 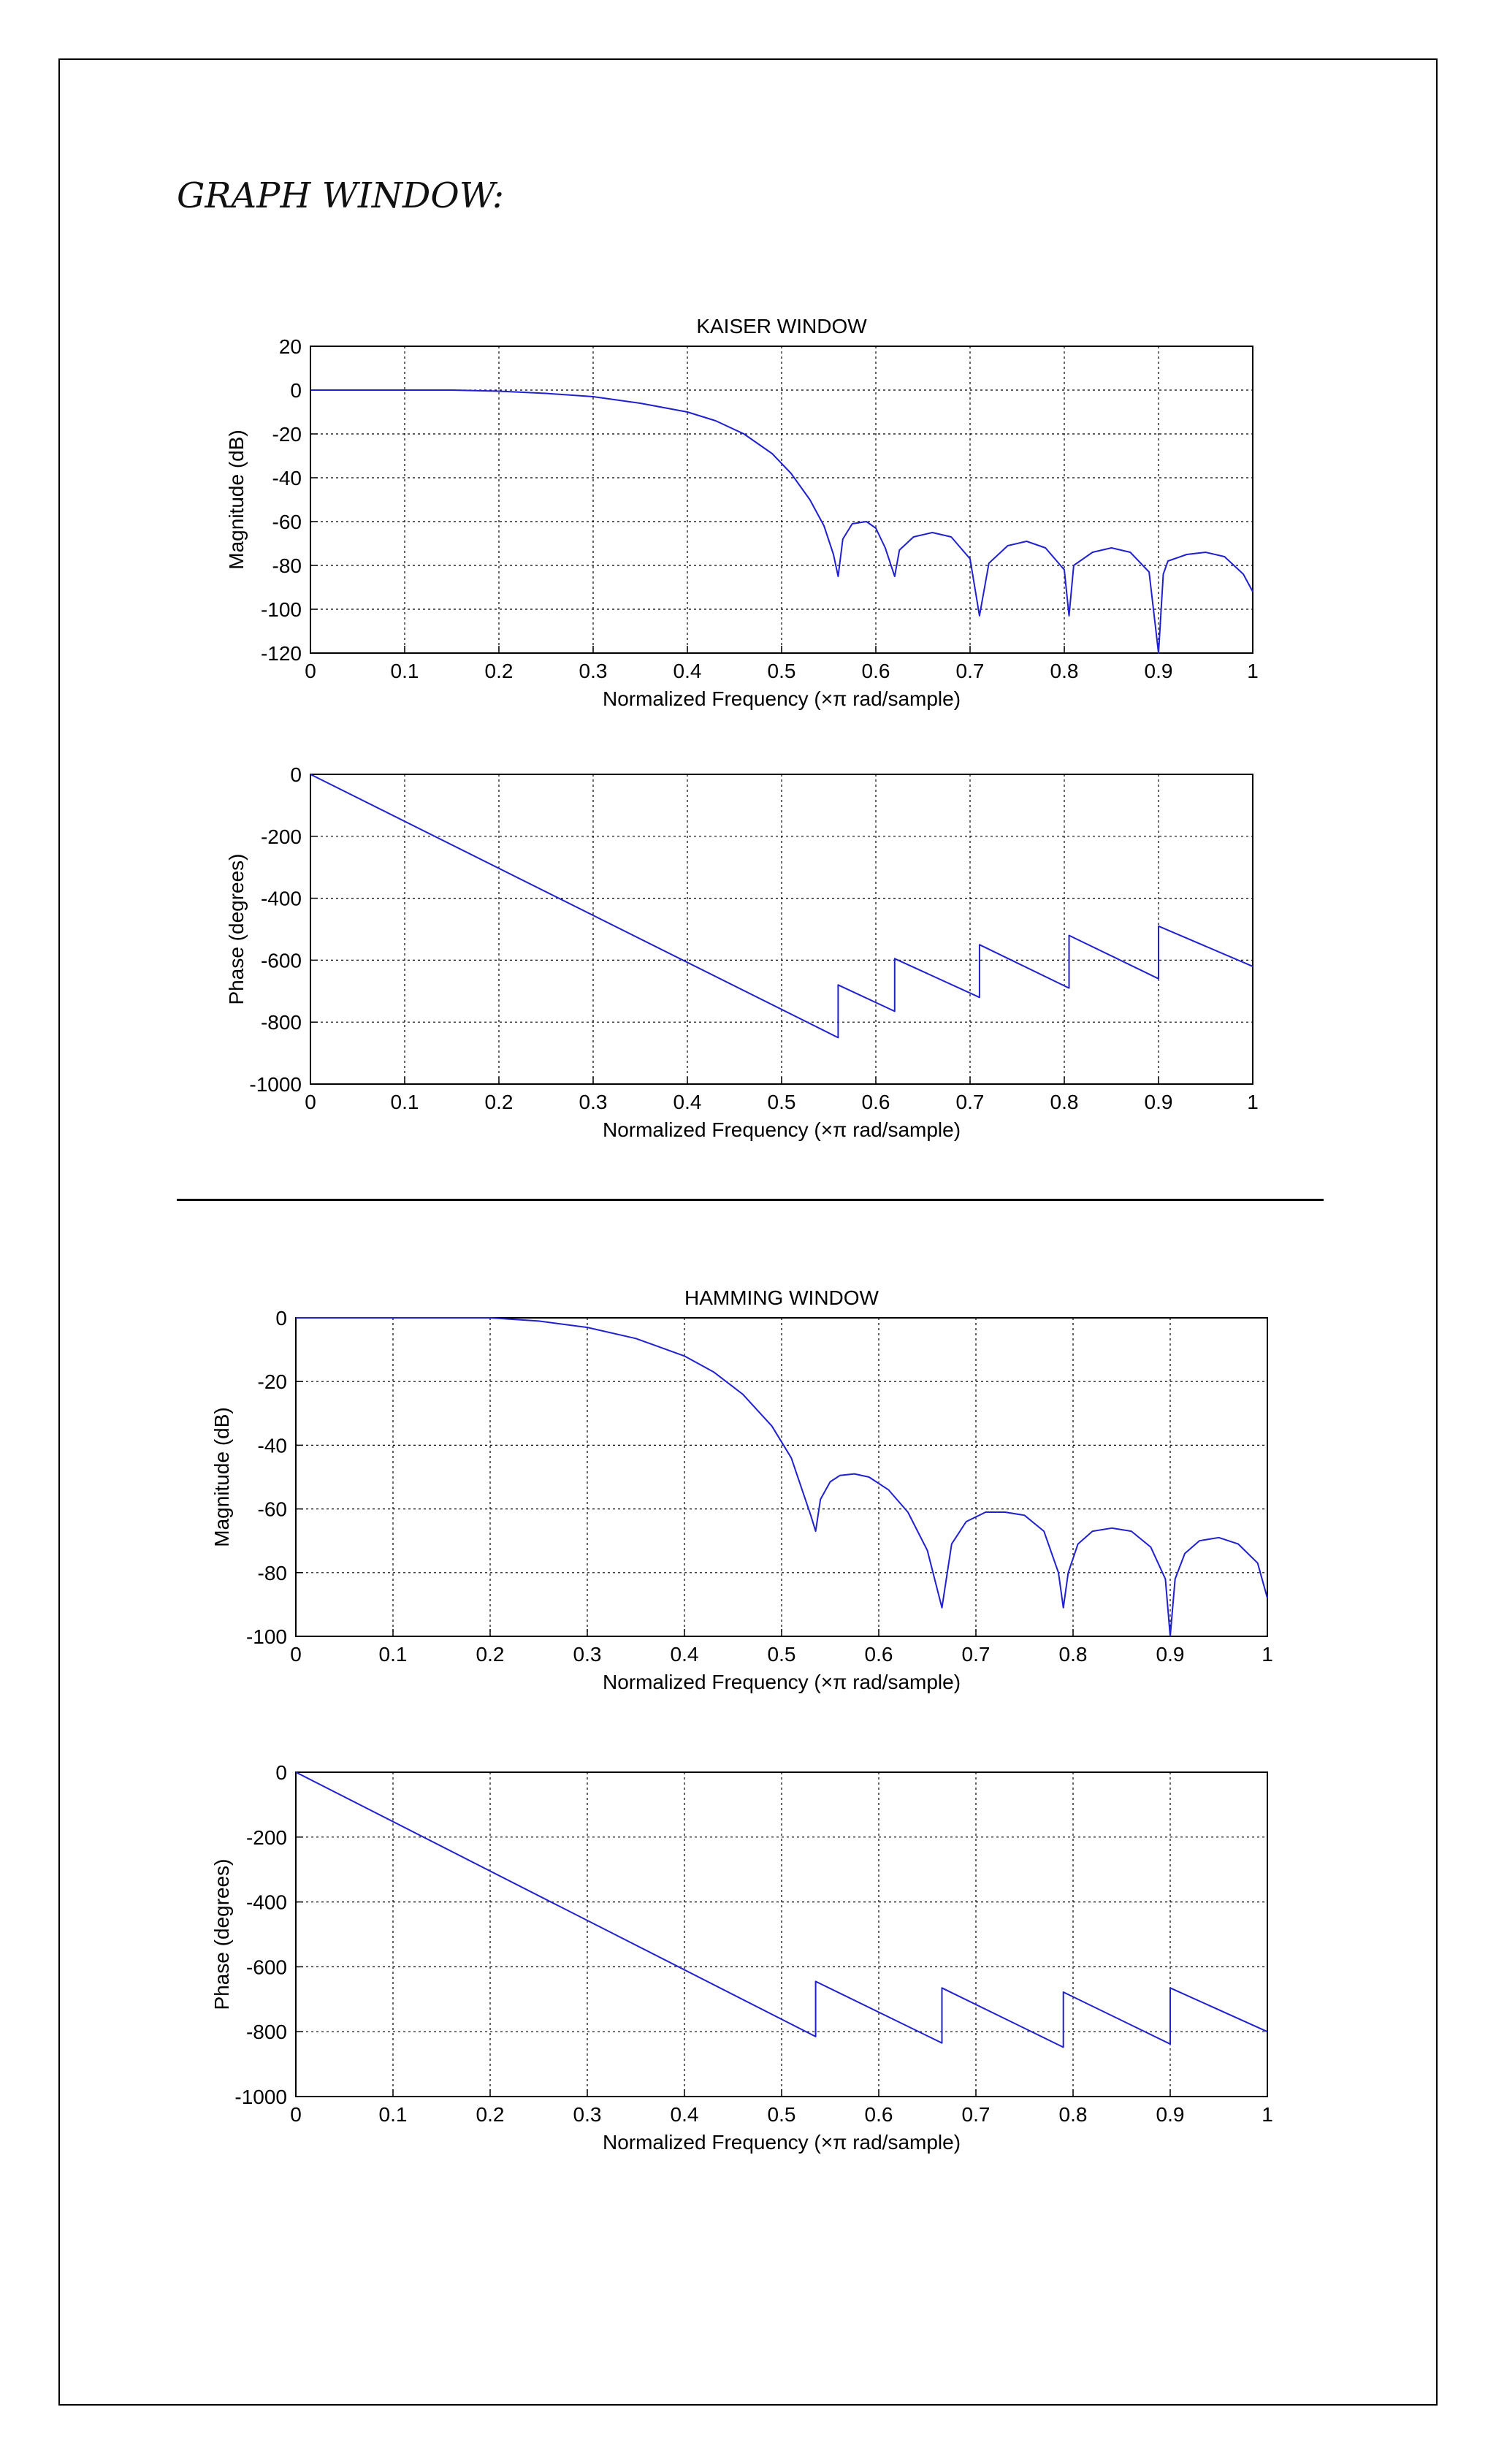 I want to click on chart-title: KAISER WINDOW, so click(x=781, y=326).